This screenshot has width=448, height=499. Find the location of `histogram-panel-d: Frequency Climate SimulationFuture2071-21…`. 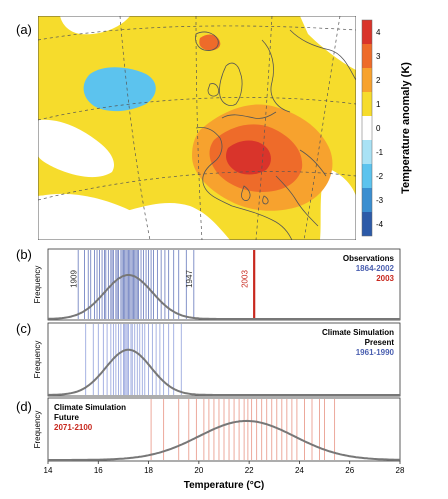

histogram-panel-d: Frequency Climate SimulationFuture2071-21… is located at coordinates (217, 429).